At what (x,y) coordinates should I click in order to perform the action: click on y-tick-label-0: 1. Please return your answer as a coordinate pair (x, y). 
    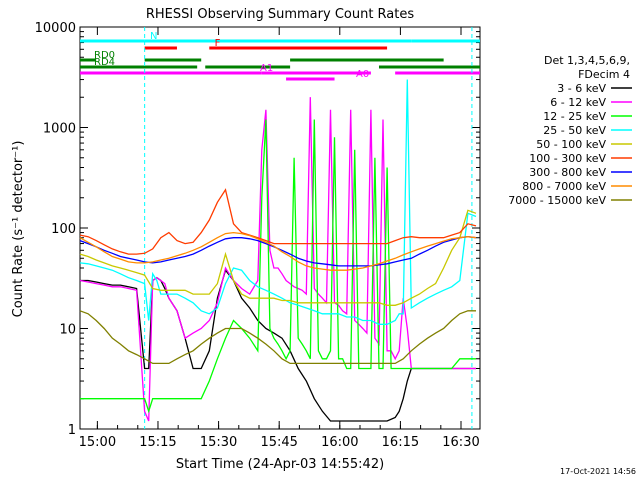
    Looking at the image, I should click on (72, 430).